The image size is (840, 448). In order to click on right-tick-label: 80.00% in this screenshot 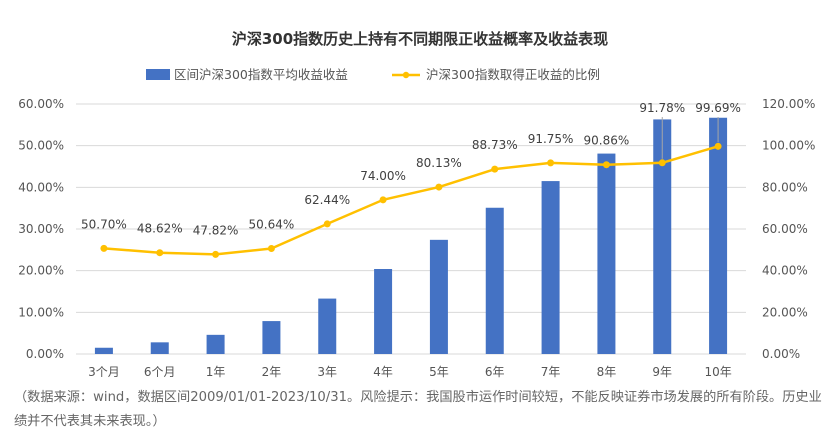, I will do `click(785, 187)`.